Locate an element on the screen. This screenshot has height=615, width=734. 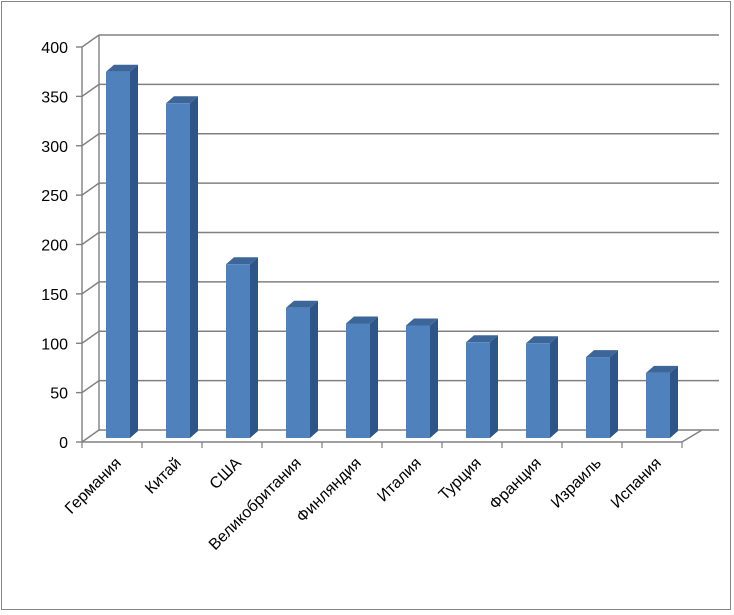
y-tick-label: 50 is located at coordinates (59, 394).